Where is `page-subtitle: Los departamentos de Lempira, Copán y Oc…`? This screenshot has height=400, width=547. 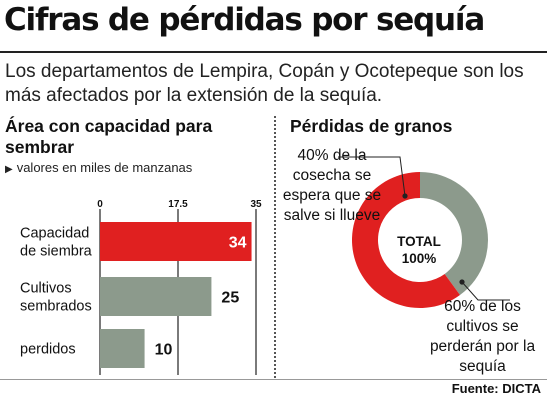
page-subtitle: Los departamentos de Lempira, Copán y Oc… is located at coordinates (264, 83).